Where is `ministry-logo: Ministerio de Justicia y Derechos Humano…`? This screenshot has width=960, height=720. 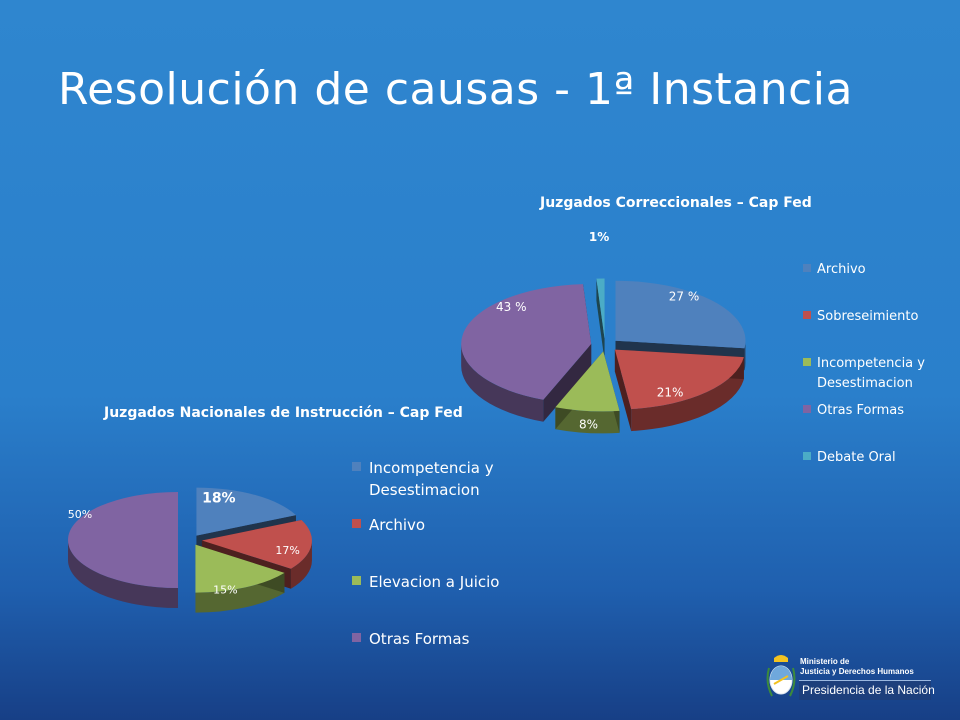 ministry-logo: Ministerio de Justicia y Derechos Humano… is located at coordinates (850, 678).